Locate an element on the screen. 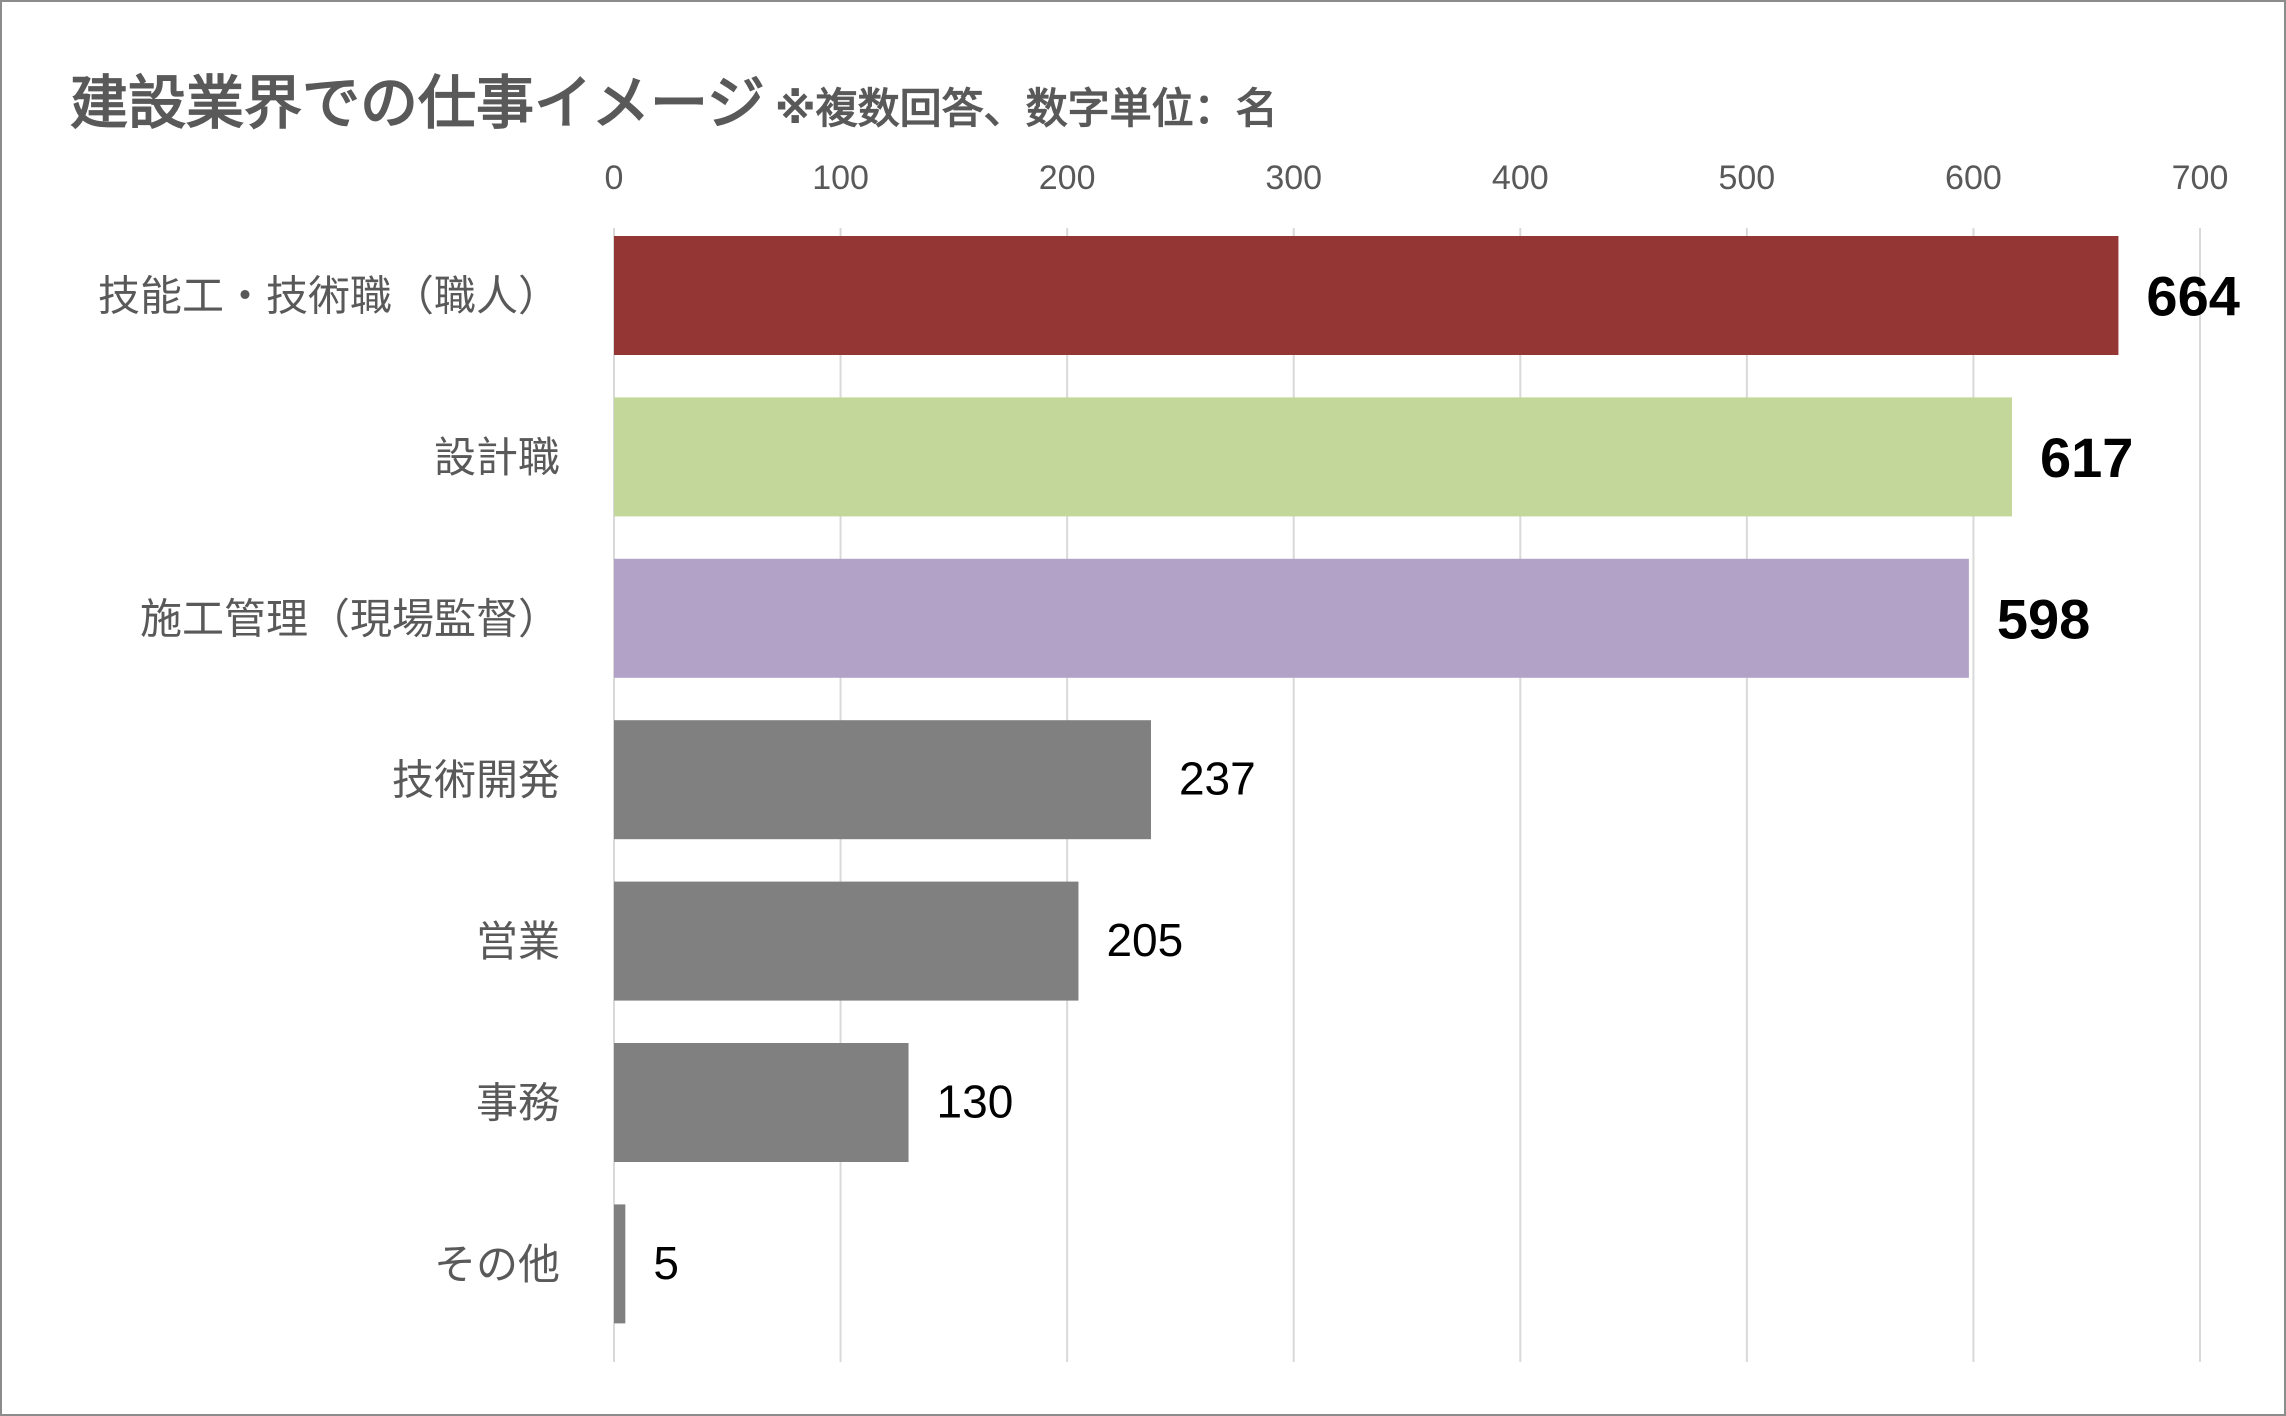 This screenshot has height=1416, width=2286. x-tick-label-300: 300 is located at coordinates (1293, 178).